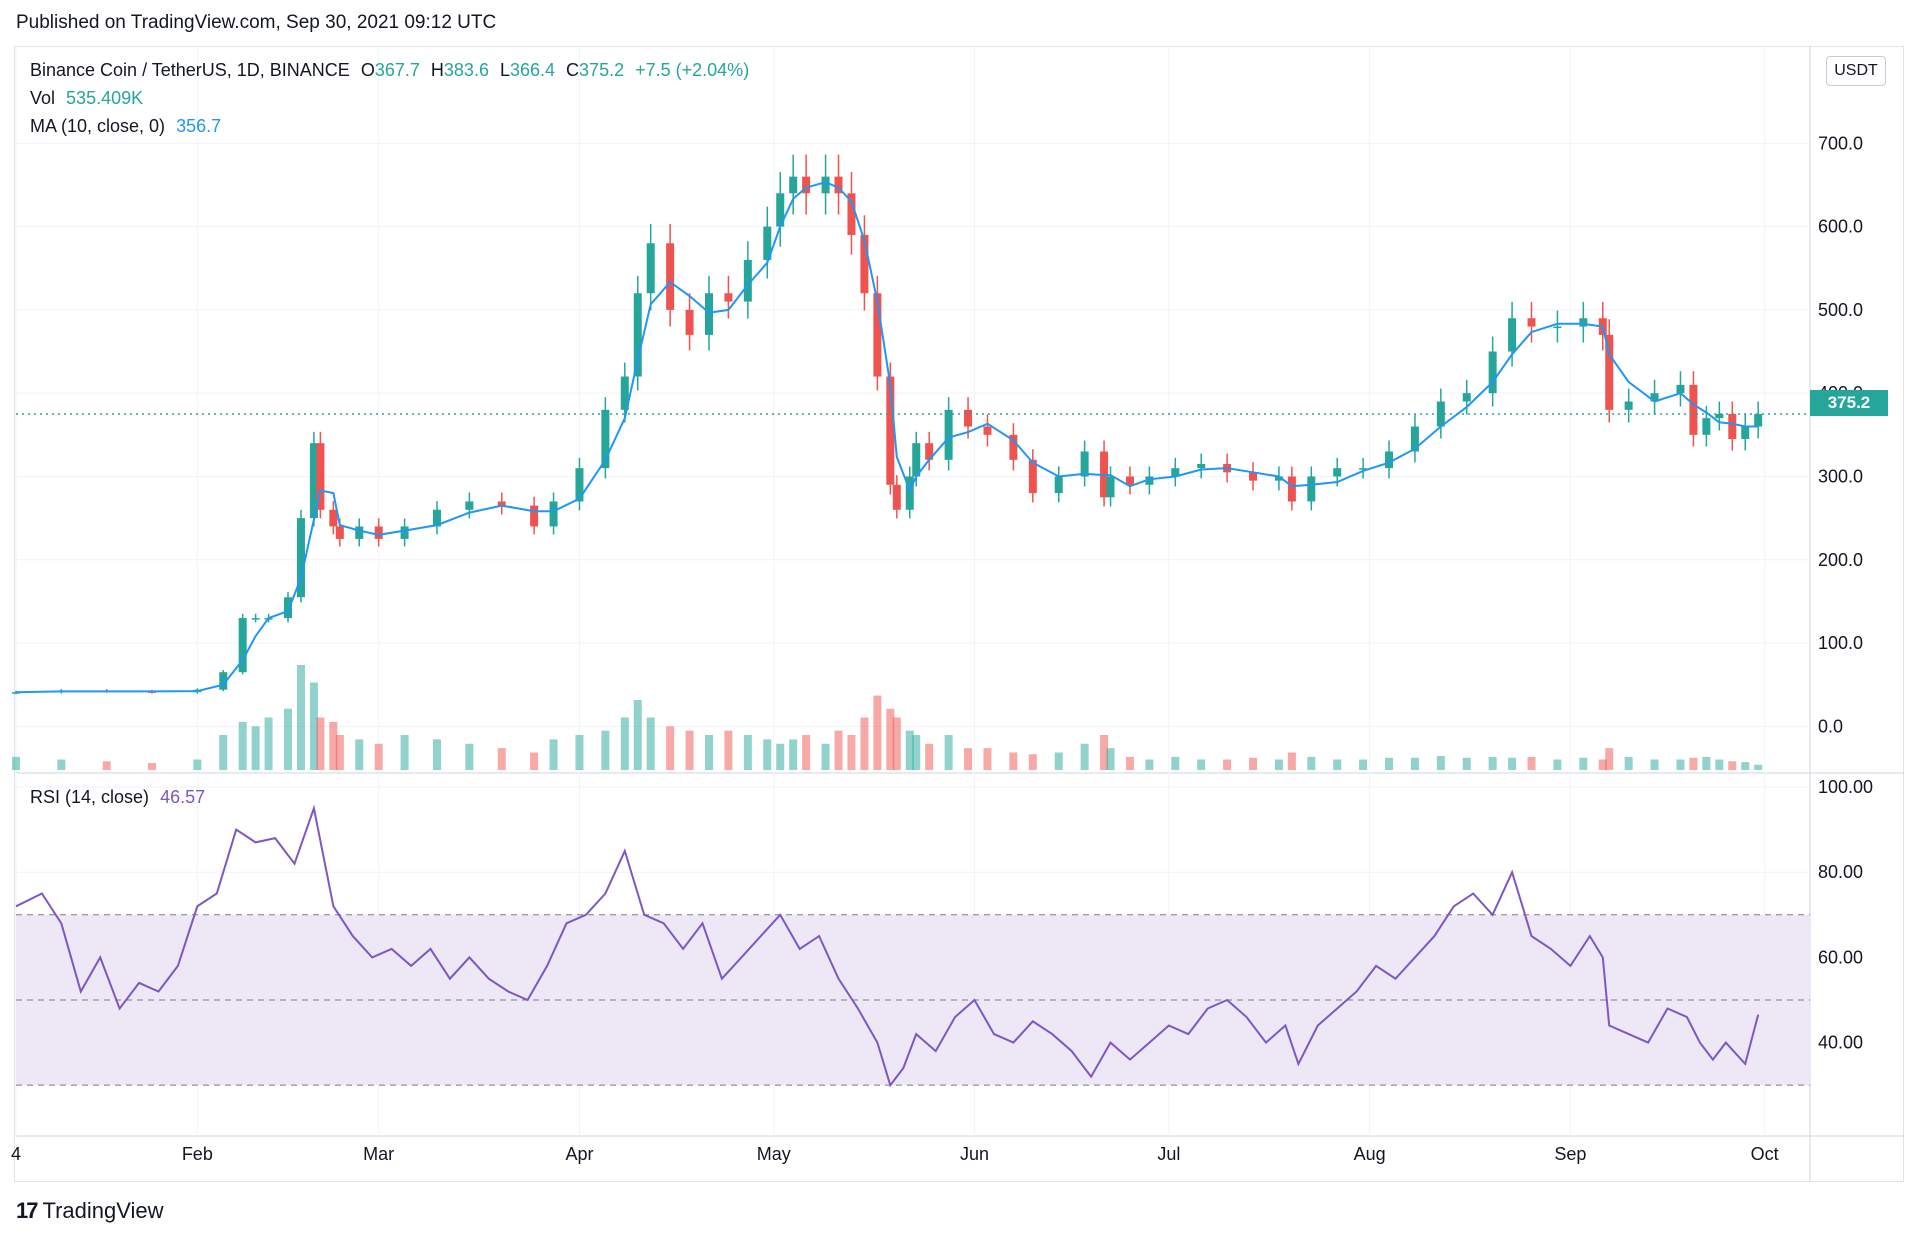 This screenshot has height=1241, width=1920. I want to click on currency-badge: USDT, so click(1856, 71).